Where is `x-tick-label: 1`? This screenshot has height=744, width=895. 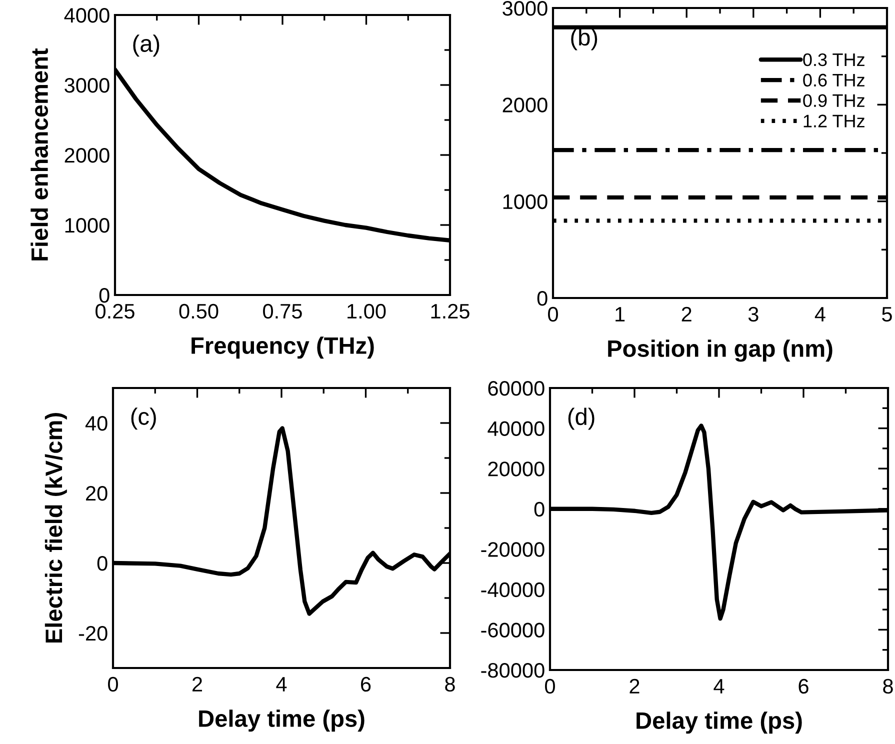 x-tick-label: 1 is located at coordinates (620, 314).